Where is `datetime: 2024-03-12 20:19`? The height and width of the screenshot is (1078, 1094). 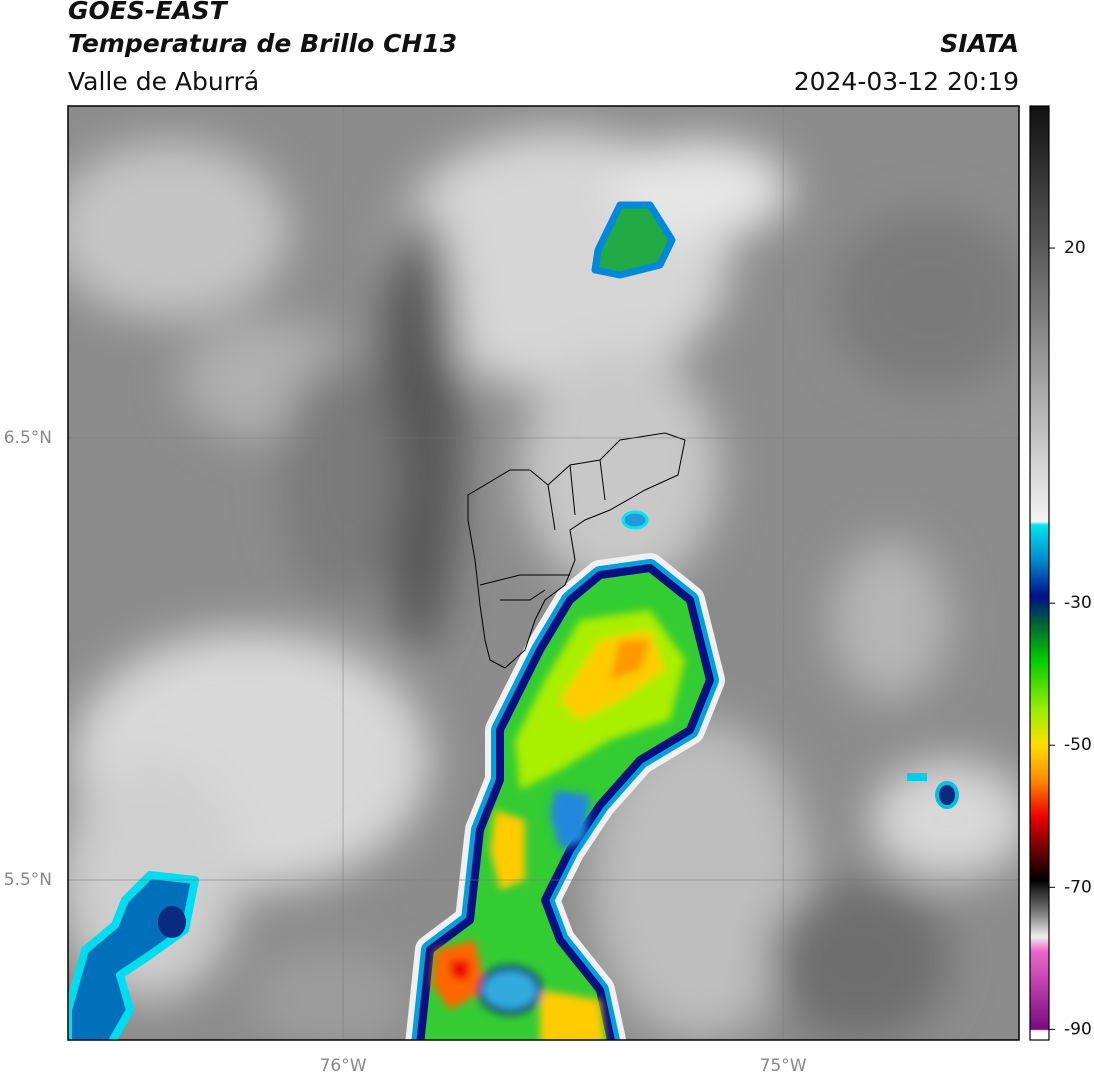 datetime: 2024-03-12 20:19 is located at coordinates (906, 81).